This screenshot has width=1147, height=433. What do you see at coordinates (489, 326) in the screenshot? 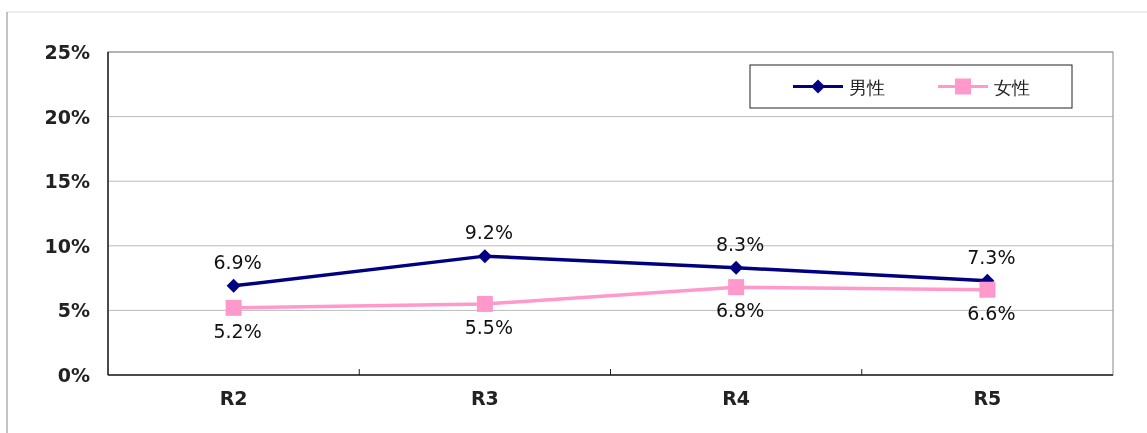
I see `data-label: 5.5%` at bounding box center [489, 326].